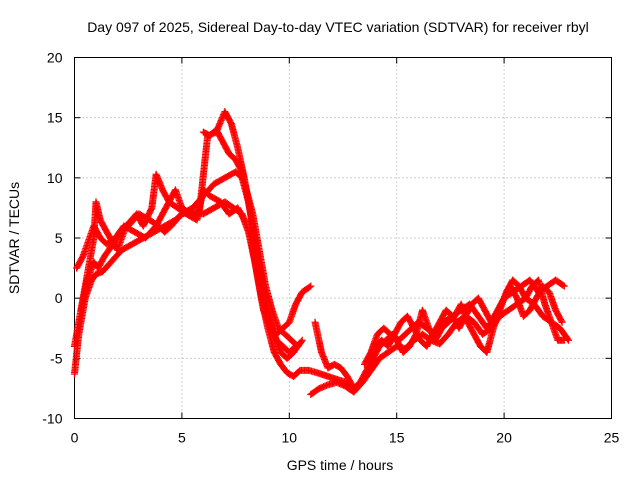 Image resolution: width=640 pixels, height=480 pixels. I want to click on y-tick-label: -10, so click(52, 419).